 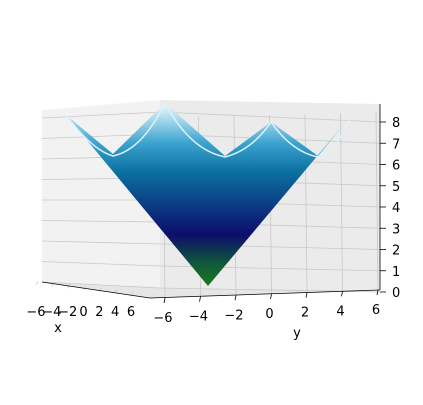 What do you see at coordinates (297, 333) in the screenshot?
I see `y-axis-label: y` at bounding box center [297, 333].